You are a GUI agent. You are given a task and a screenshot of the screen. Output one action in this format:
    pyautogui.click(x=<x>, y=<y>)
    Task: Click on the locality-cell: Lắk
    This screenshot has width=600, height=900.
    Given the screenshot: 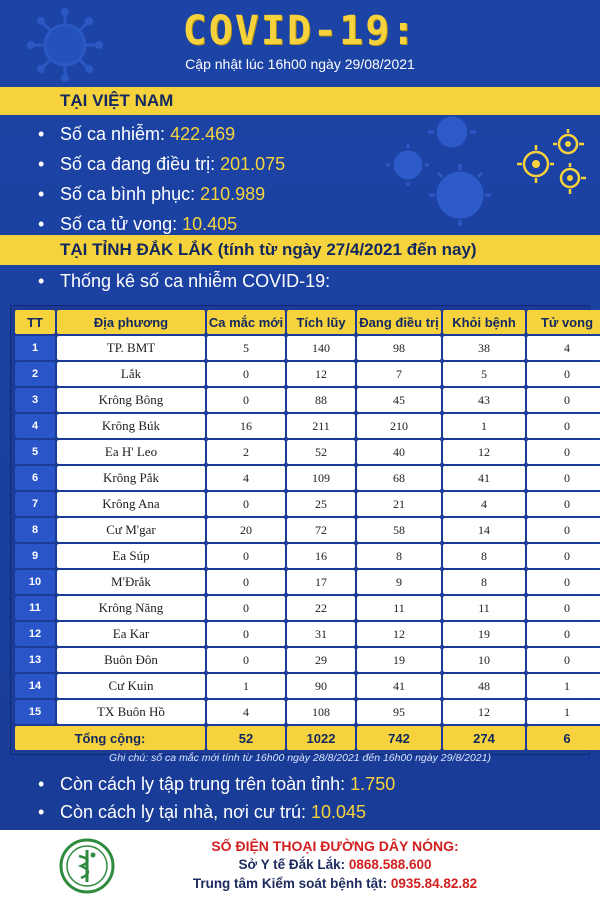 What is the action you would take?
    pyautogui.click(x=131, y=374)
    